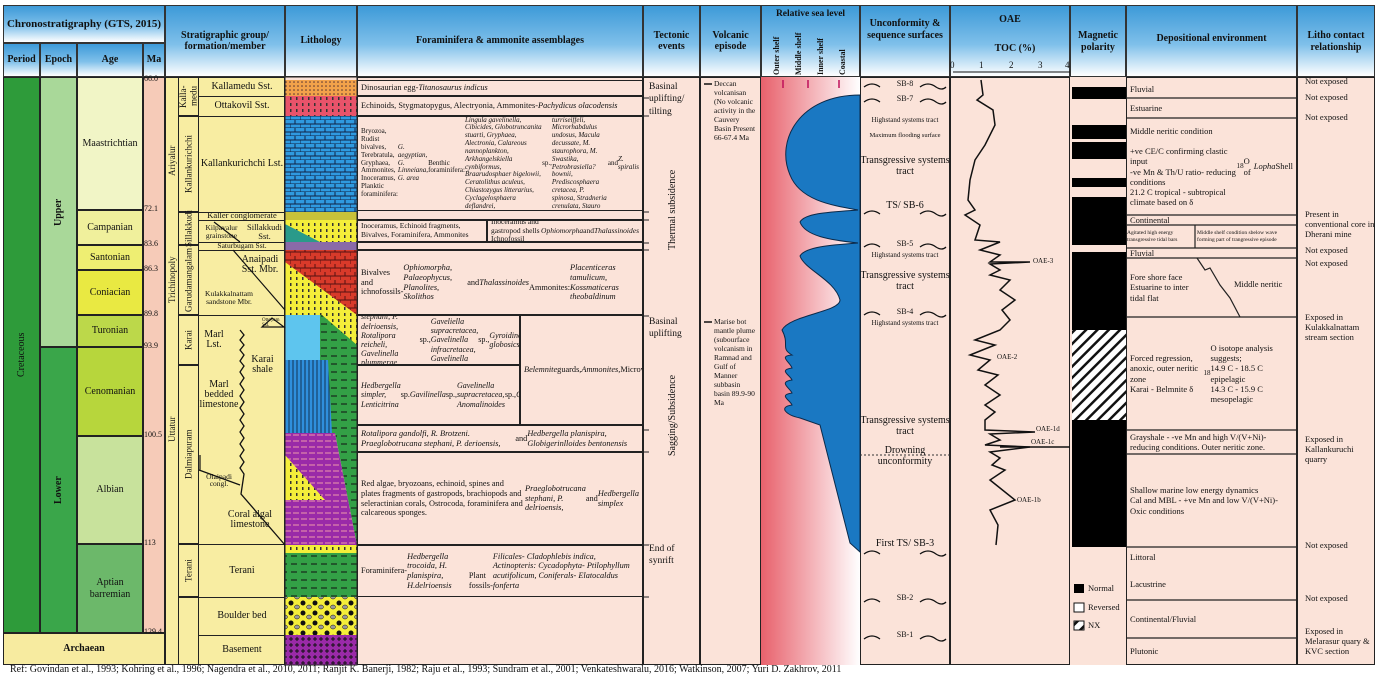 The width and height of the screenshot is (1380, 679). What do you see at coordinates (1098, 41) in the screenshot?
I see `magnetic-header: Magnetic polarity` at bounding box center [1098, 41].